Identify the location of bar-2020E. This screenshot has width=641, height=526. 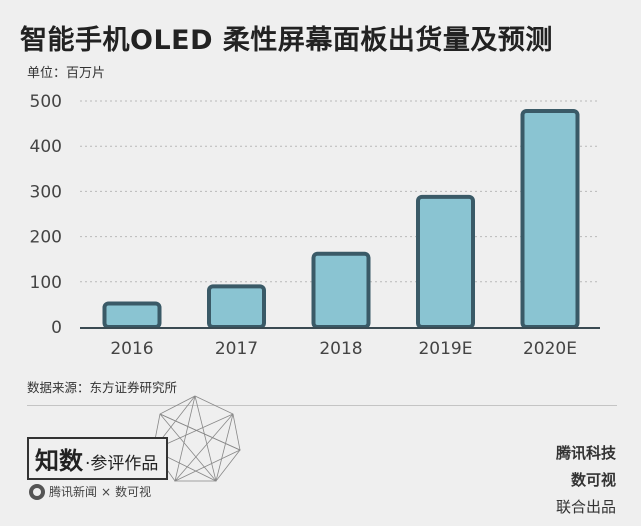
(550, 218).